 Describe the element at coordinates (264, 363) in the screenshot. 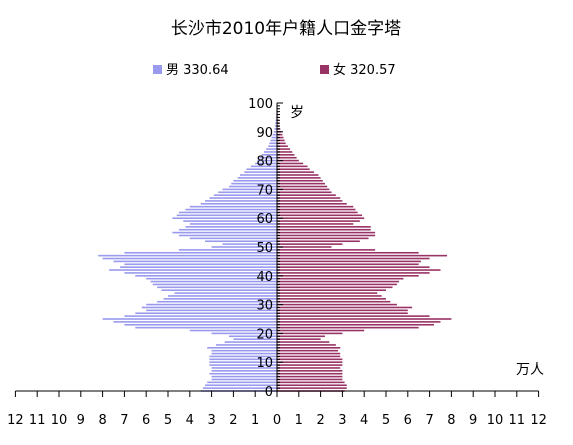

I see `age-tick-label: 10` at that location.